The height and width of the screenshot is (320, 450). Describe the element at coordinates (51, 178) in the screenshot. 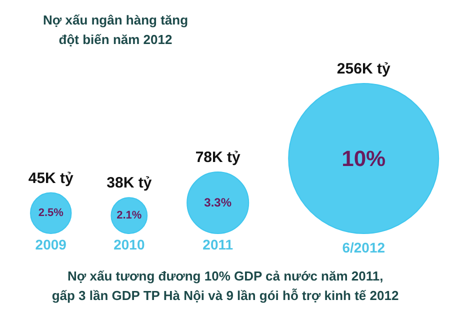

I see `data-label: 45K tỷ` at that location.